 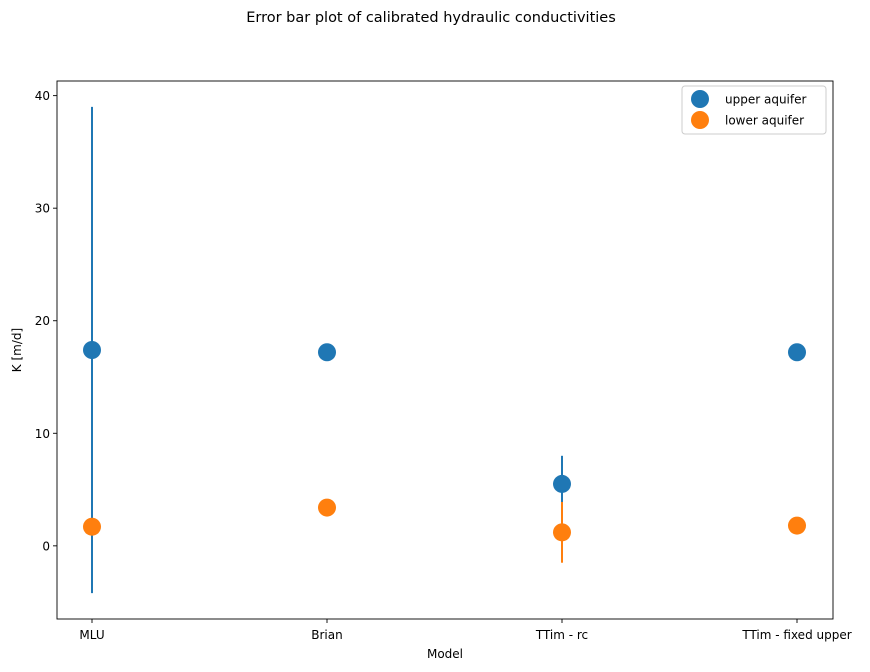 What do you see at coordinates (700, 120) in the screenshot?
I see `legend-marker-lower-aquifer` at bounding box center [700, 120].